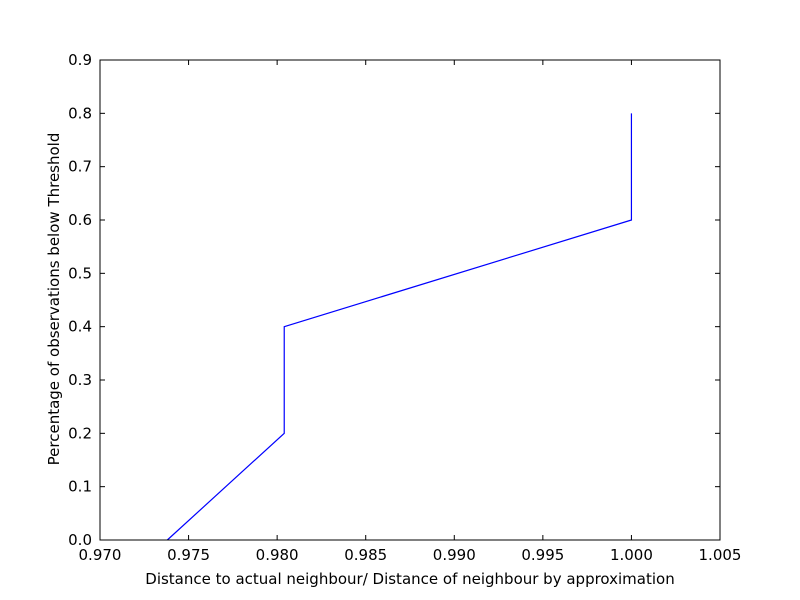 This screenshot has width=800, height=600. Describe the element at coordinates (100, 555) in the screenshot. I see `x-tick-label: 0.970` at that location.